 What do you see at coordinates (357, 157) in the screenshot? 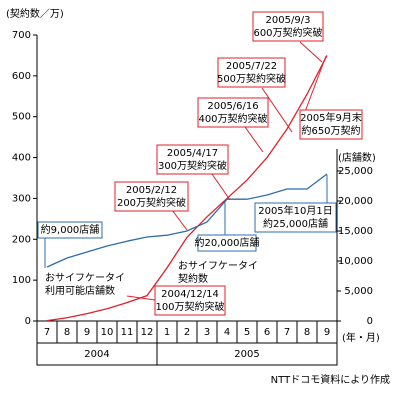
I see `y2-axis-label: (店舗数)` at bounding box center [357, 157].